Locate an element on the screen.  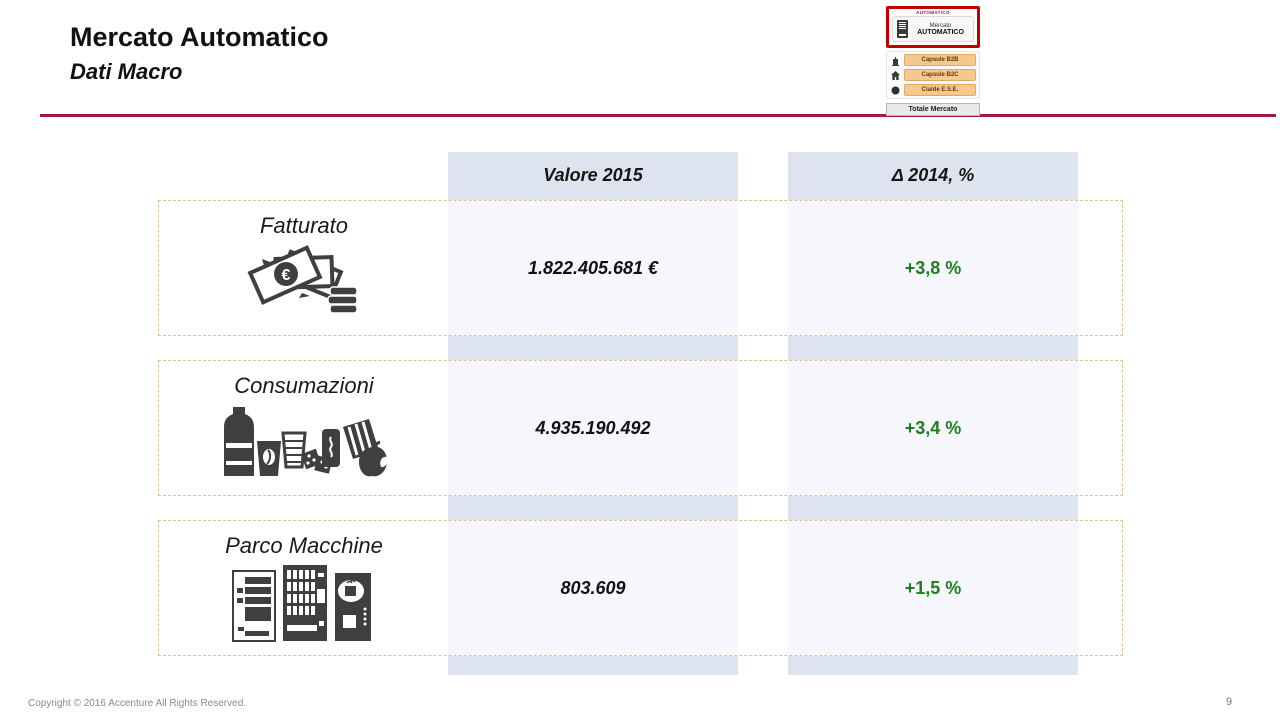
minimap-item-label: Capsule B2B is located at coordinates (940, 60).